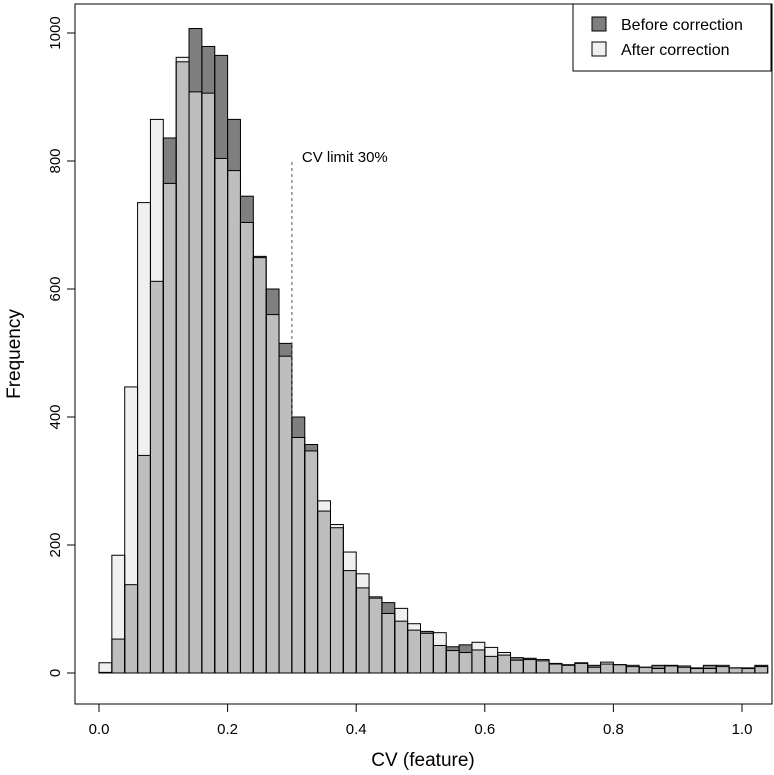  What do you see at coordinates (345, 157) in the screenshot?
I see `cv-limit-label: CV limit 30%` at bounding box center [345, 157].